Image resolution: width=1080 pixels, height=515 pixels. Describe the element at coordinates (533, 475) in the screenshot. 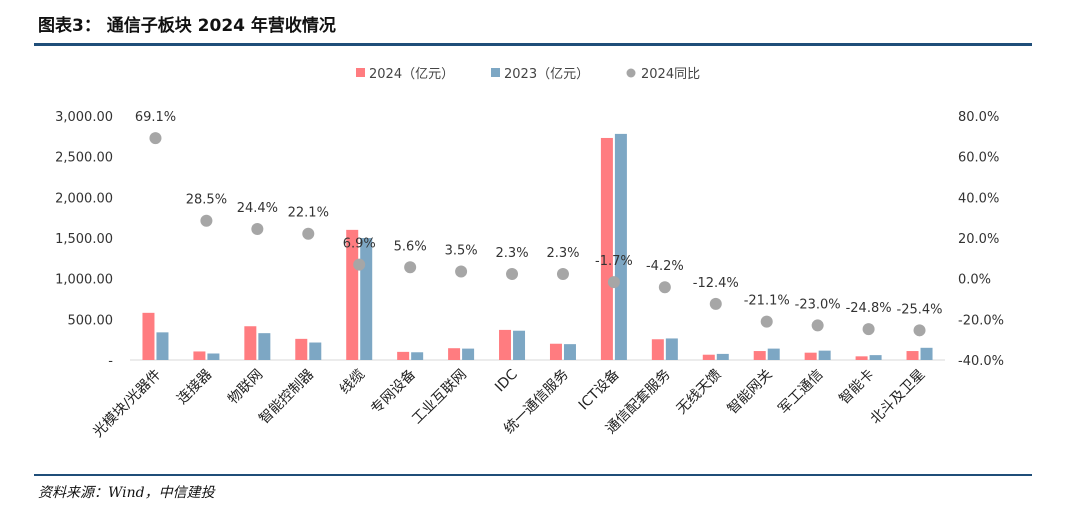

I see `source-divider` at that location.